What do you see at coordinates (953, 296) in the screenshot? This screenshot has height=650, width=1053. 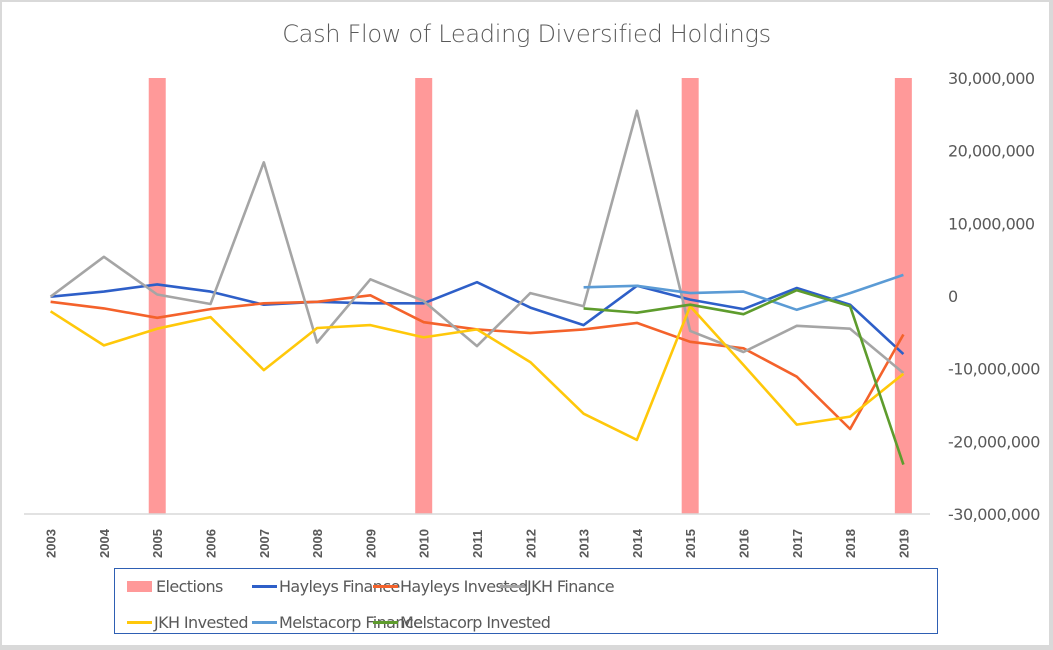 I see `y-tick-label: 0` at bounding box center [953, 296].